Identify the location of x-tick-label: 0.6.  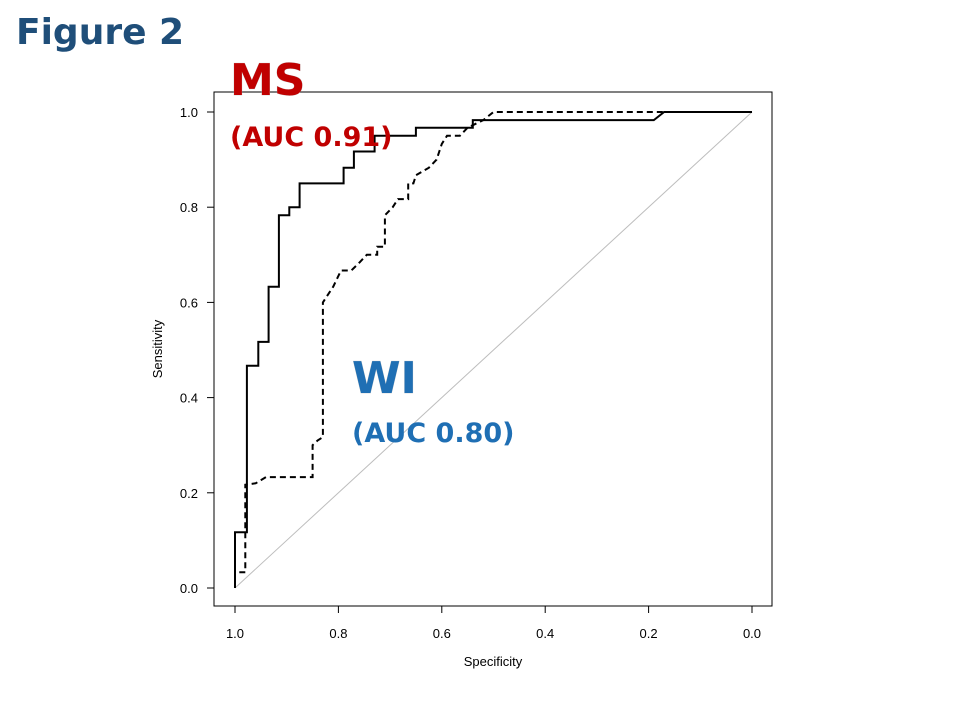
(442, 633).